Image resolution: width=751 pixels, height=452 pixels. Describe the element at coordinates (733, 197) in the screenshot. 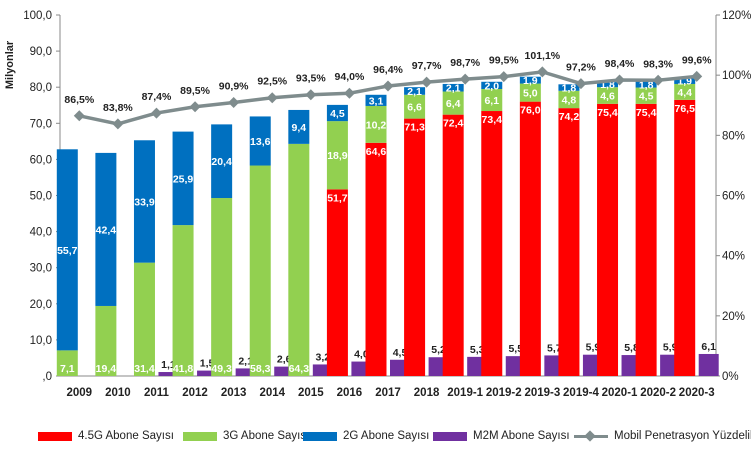

I see `y2-tick-label: 60%` at that location.